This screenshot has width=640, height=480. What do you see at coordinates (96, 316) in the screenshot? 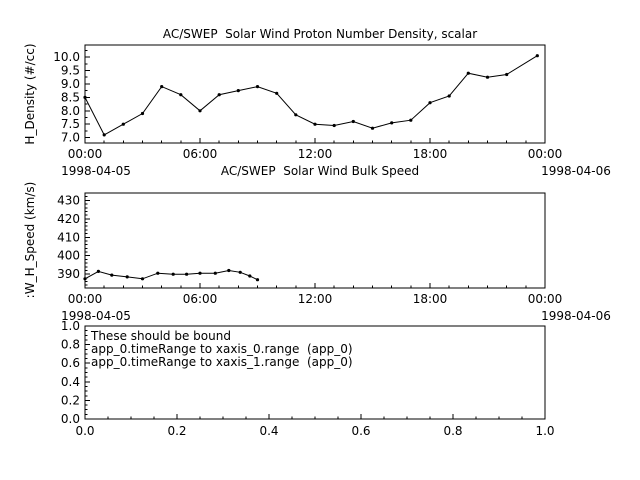
I see `chart1-start-date: 1998-04-05` at bounding box center [96, 316].